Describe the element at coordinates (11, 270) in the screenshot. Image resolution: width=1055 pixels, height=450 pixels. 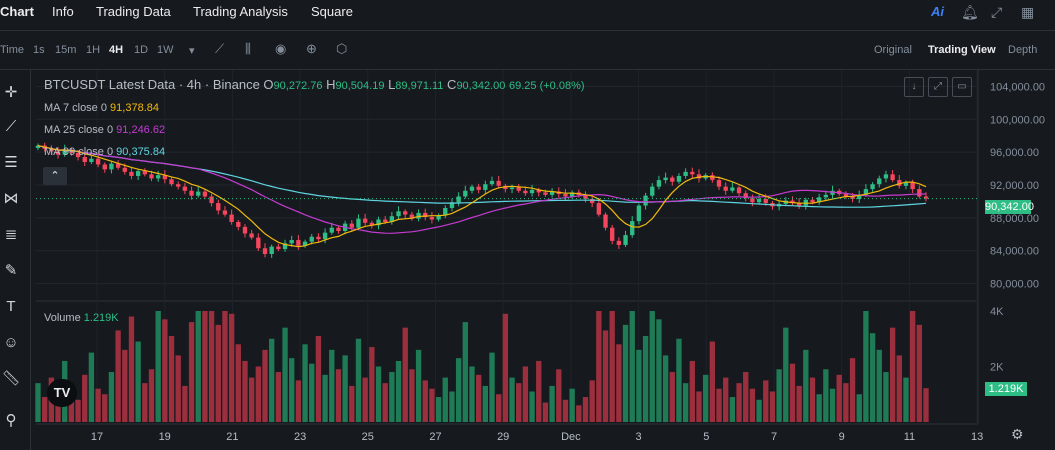
I see `brush-icon: ✎` at that location.